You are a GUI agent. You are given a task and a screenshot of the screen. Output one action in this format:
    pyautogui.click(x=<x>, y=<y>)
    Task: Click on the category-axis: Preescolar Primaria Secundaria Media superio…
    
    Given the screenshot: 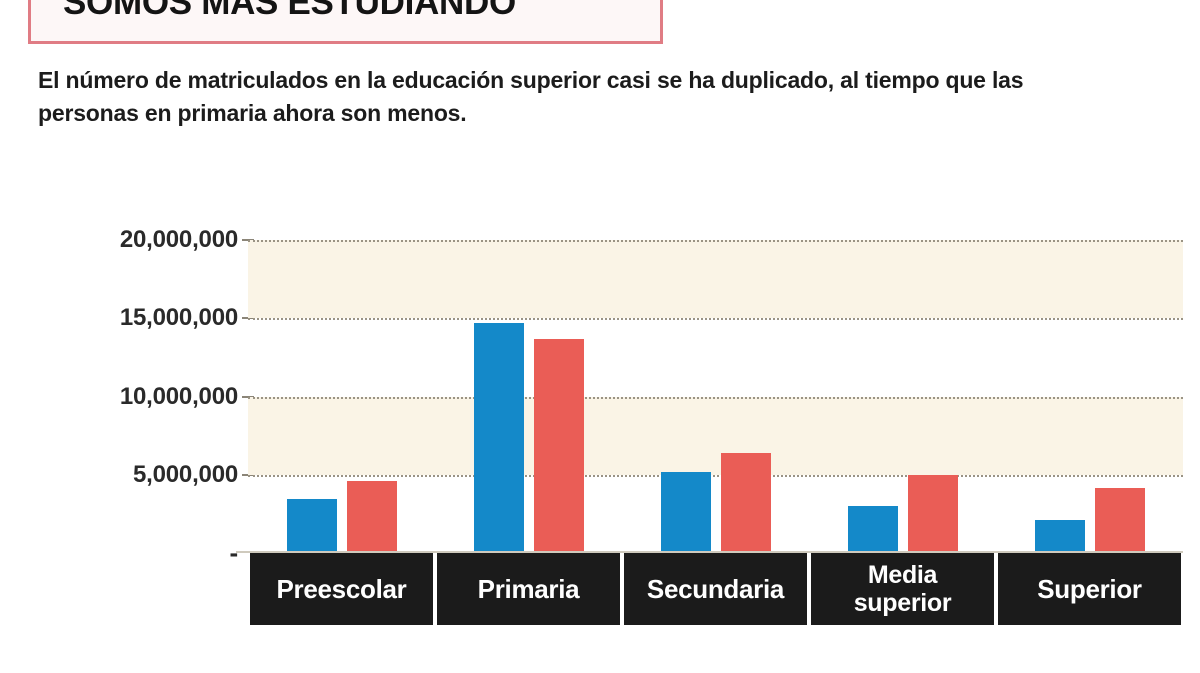 What is the action you would take?
    pyautogui.click(x=715, y=589)
    